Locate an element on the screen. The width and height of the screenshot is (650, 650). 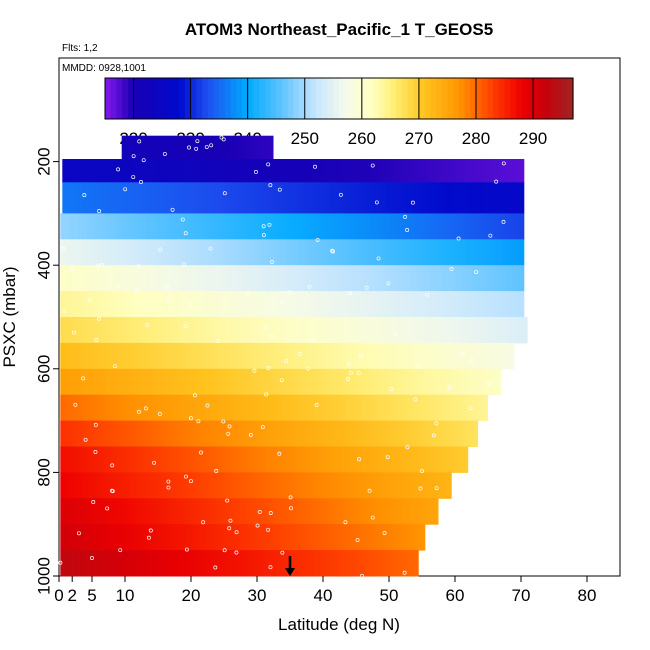
x-tick-label: 0 is located at coordinates (58, 595).